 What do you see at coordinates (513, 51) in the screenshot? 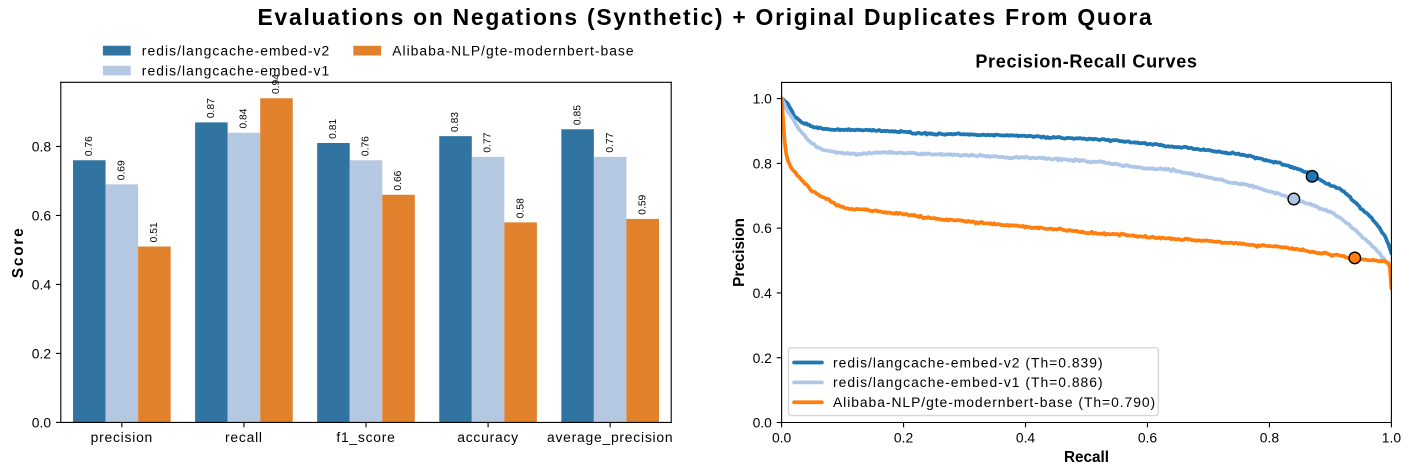
I see `svg-text:Alibaba-NLP/gte-modernbert-bas: Alibaba-NLP/gte-modernbert-base` at bounding box center [513, 51].